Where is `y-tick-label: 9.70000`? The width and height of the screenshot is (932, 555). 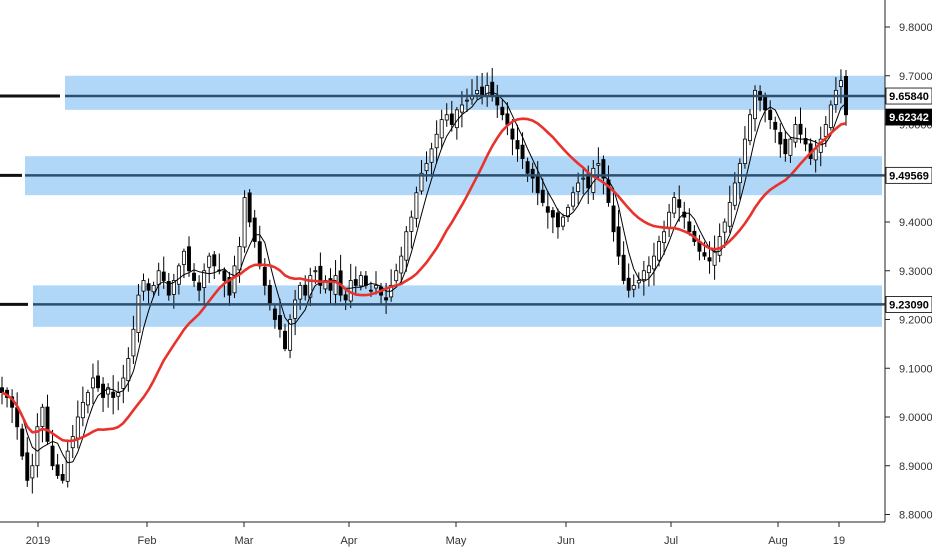
y-tick-label: 9.70000 is located at coordinates (915, 77).